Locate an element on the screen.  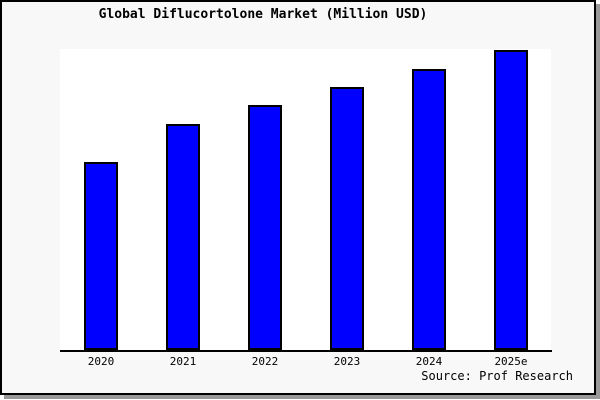
bar-2025e is located at coordinates (511, 200).